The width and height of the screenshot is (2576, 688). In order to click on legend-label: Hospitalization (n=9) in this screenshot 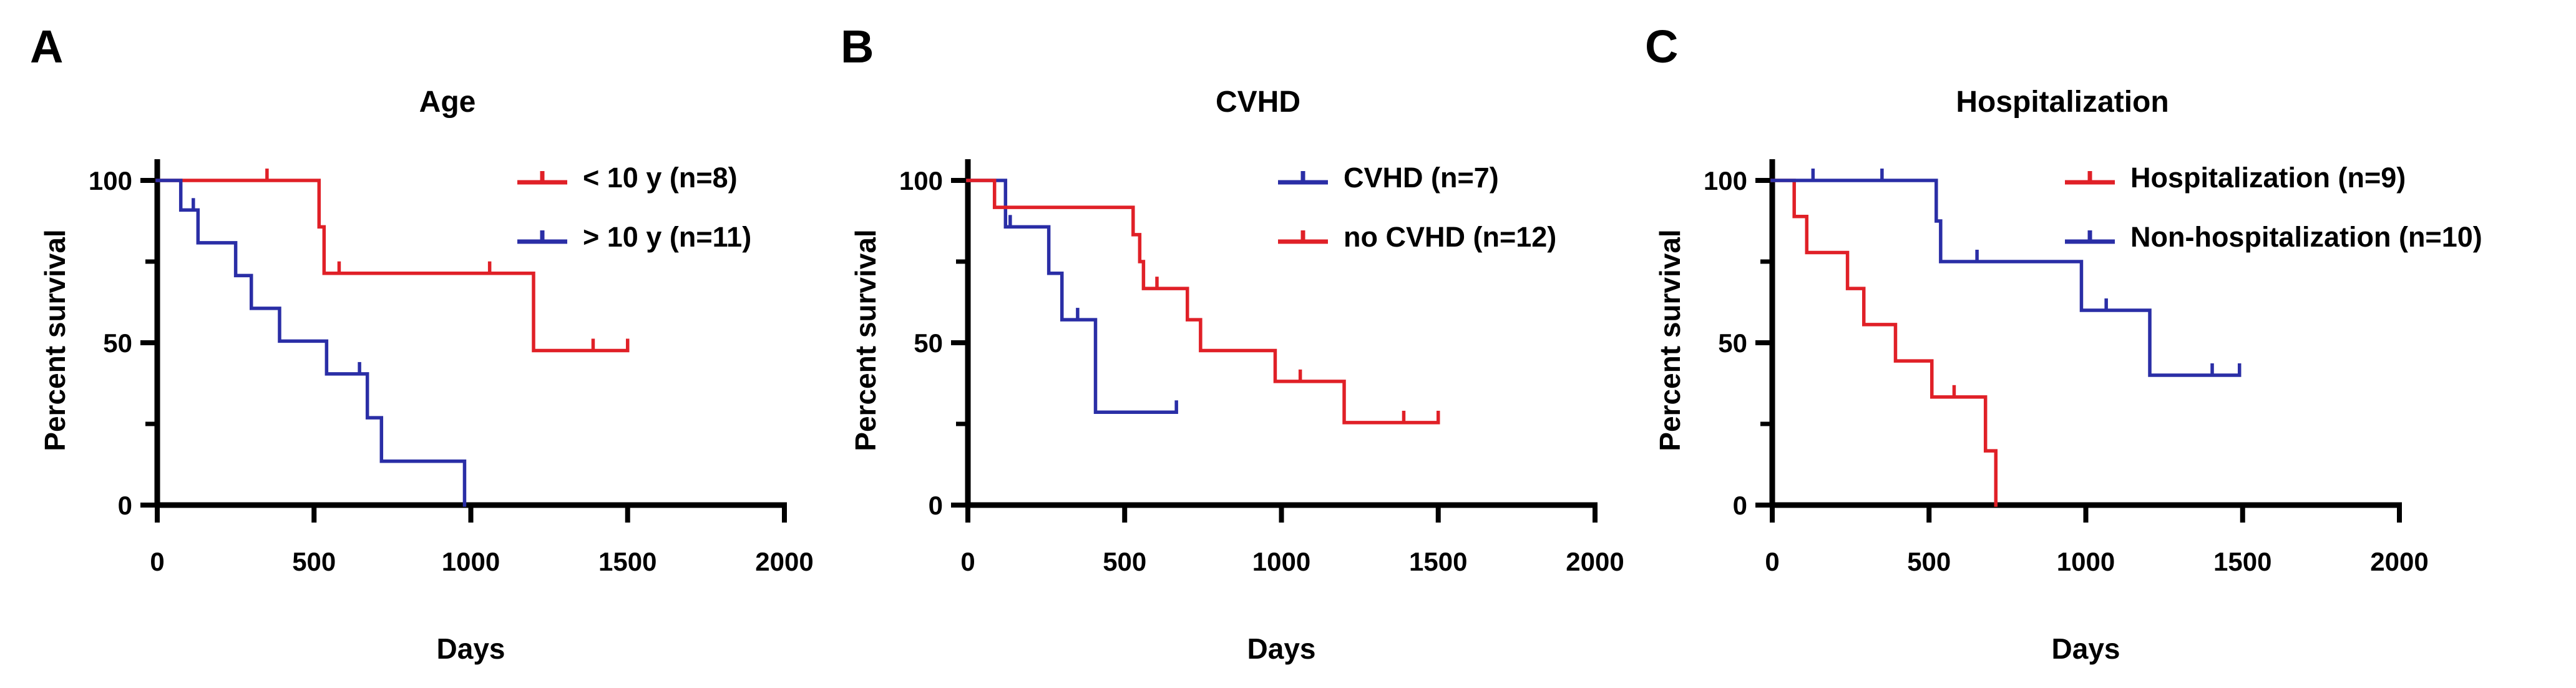, I will do `click(2268, 177)`.